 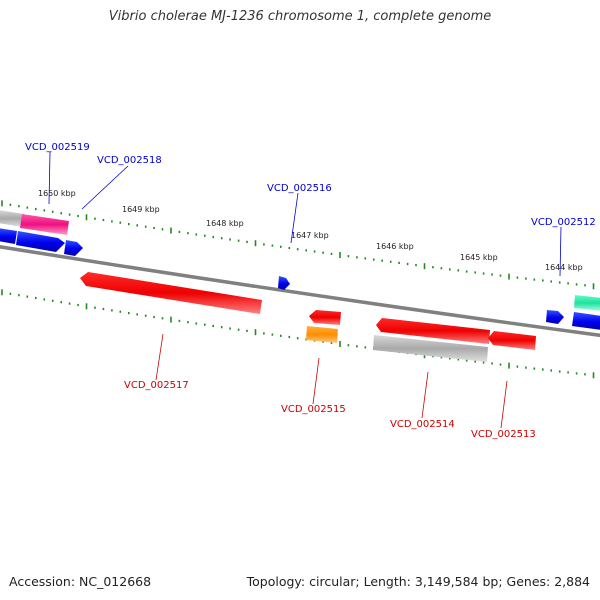 What do you see at coordinates (563, 222) in the screenshot?
I see `gene-label: VCD_002512` at bounding box center [563, 222].